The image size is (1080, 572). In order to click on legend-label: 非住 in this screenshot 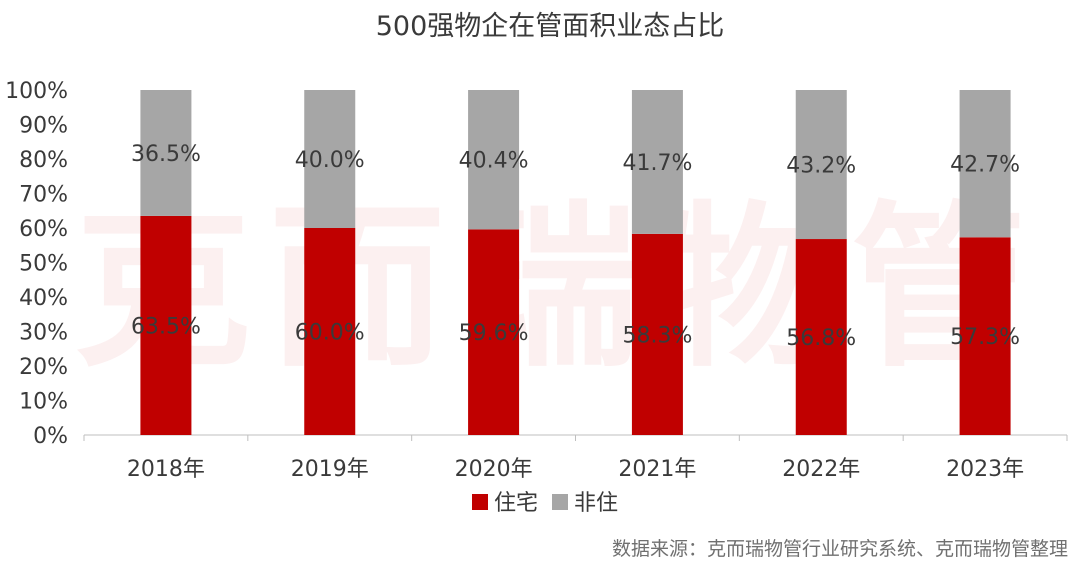, I will do `click(596, 503)`.